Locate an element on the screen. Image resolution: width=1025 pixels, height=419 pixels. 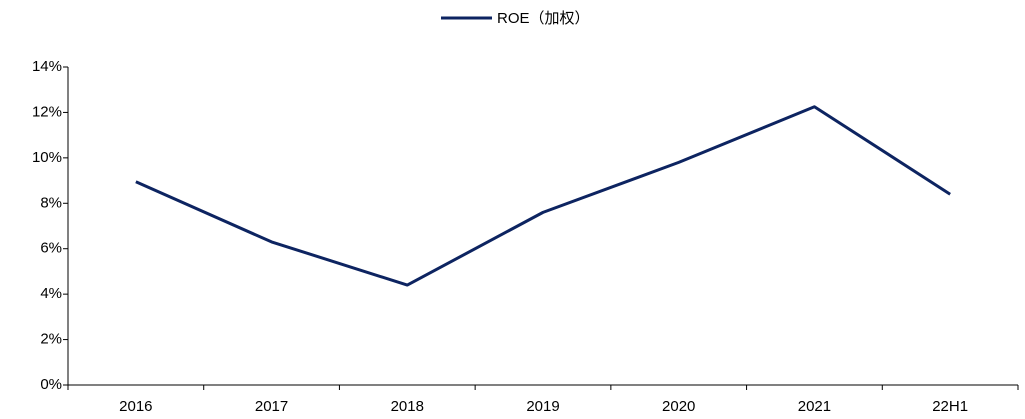
y-tick-label: 6% is located at coordinates (51, 248).